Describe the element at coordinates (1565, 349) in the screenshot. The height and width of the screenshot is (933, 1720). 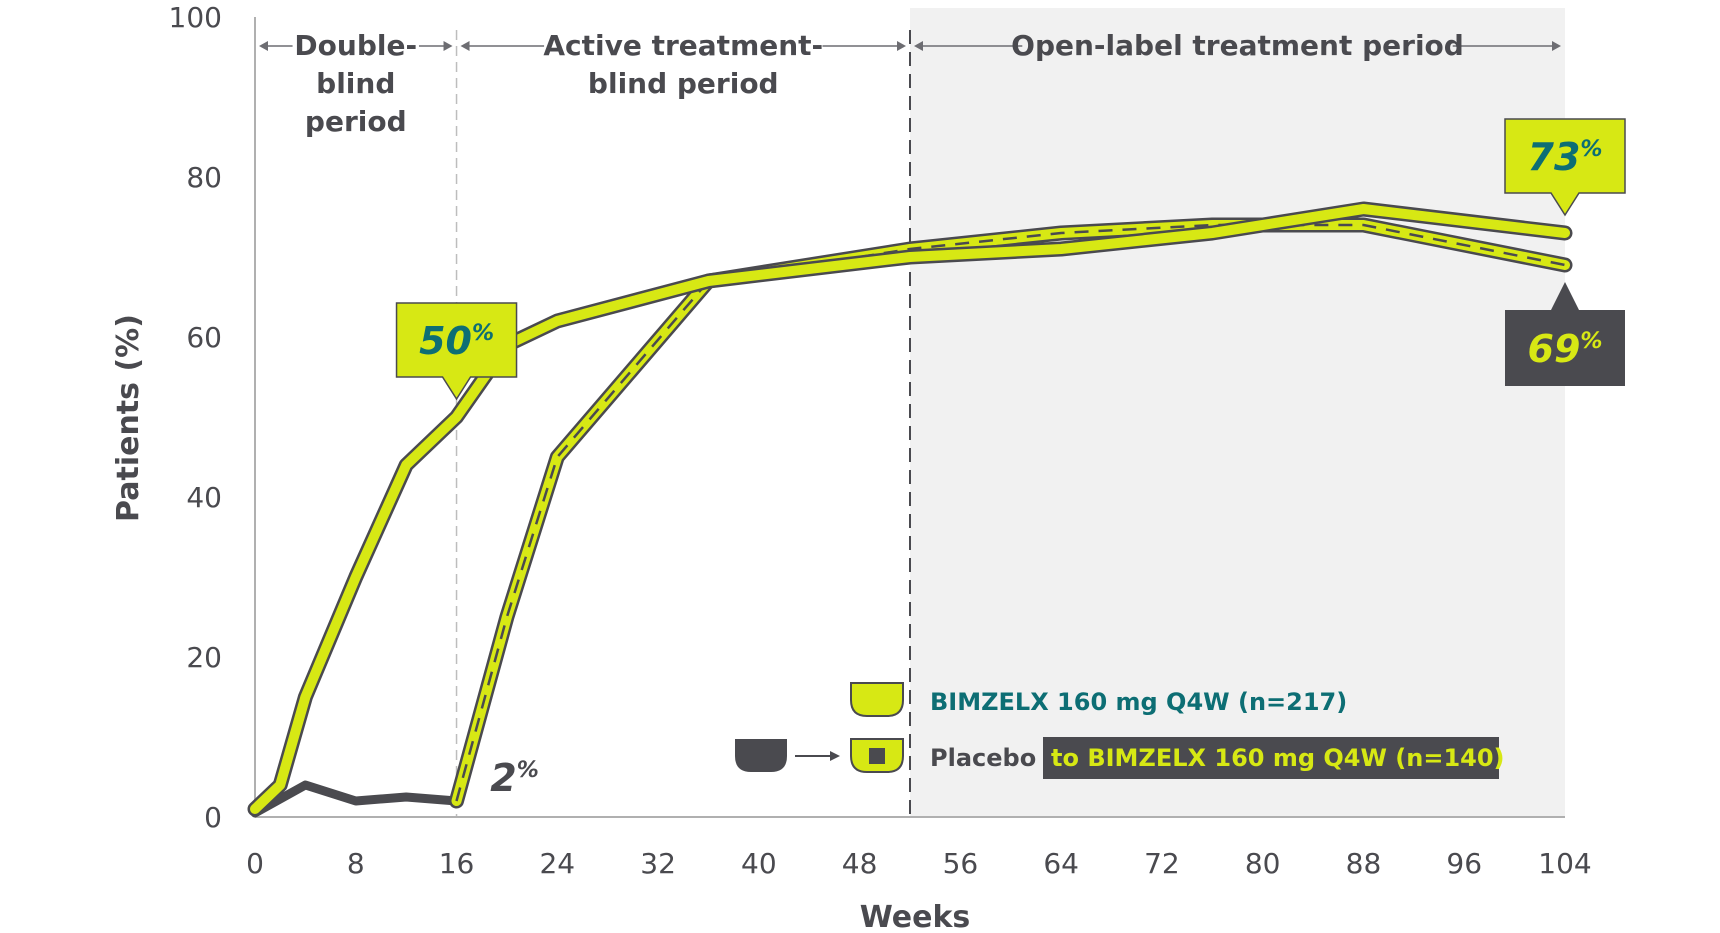
I see `annotation-value: 69%` at that location.